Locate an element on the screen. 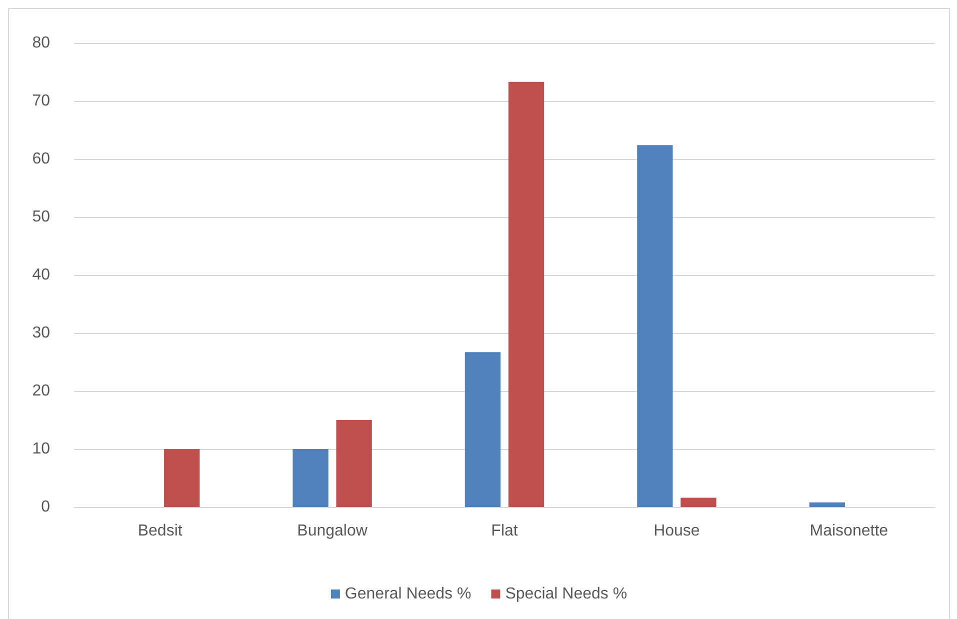 This screenshot has height=619, width=957. x-tick-label: Bungalow is located at coordinates (332, 531).